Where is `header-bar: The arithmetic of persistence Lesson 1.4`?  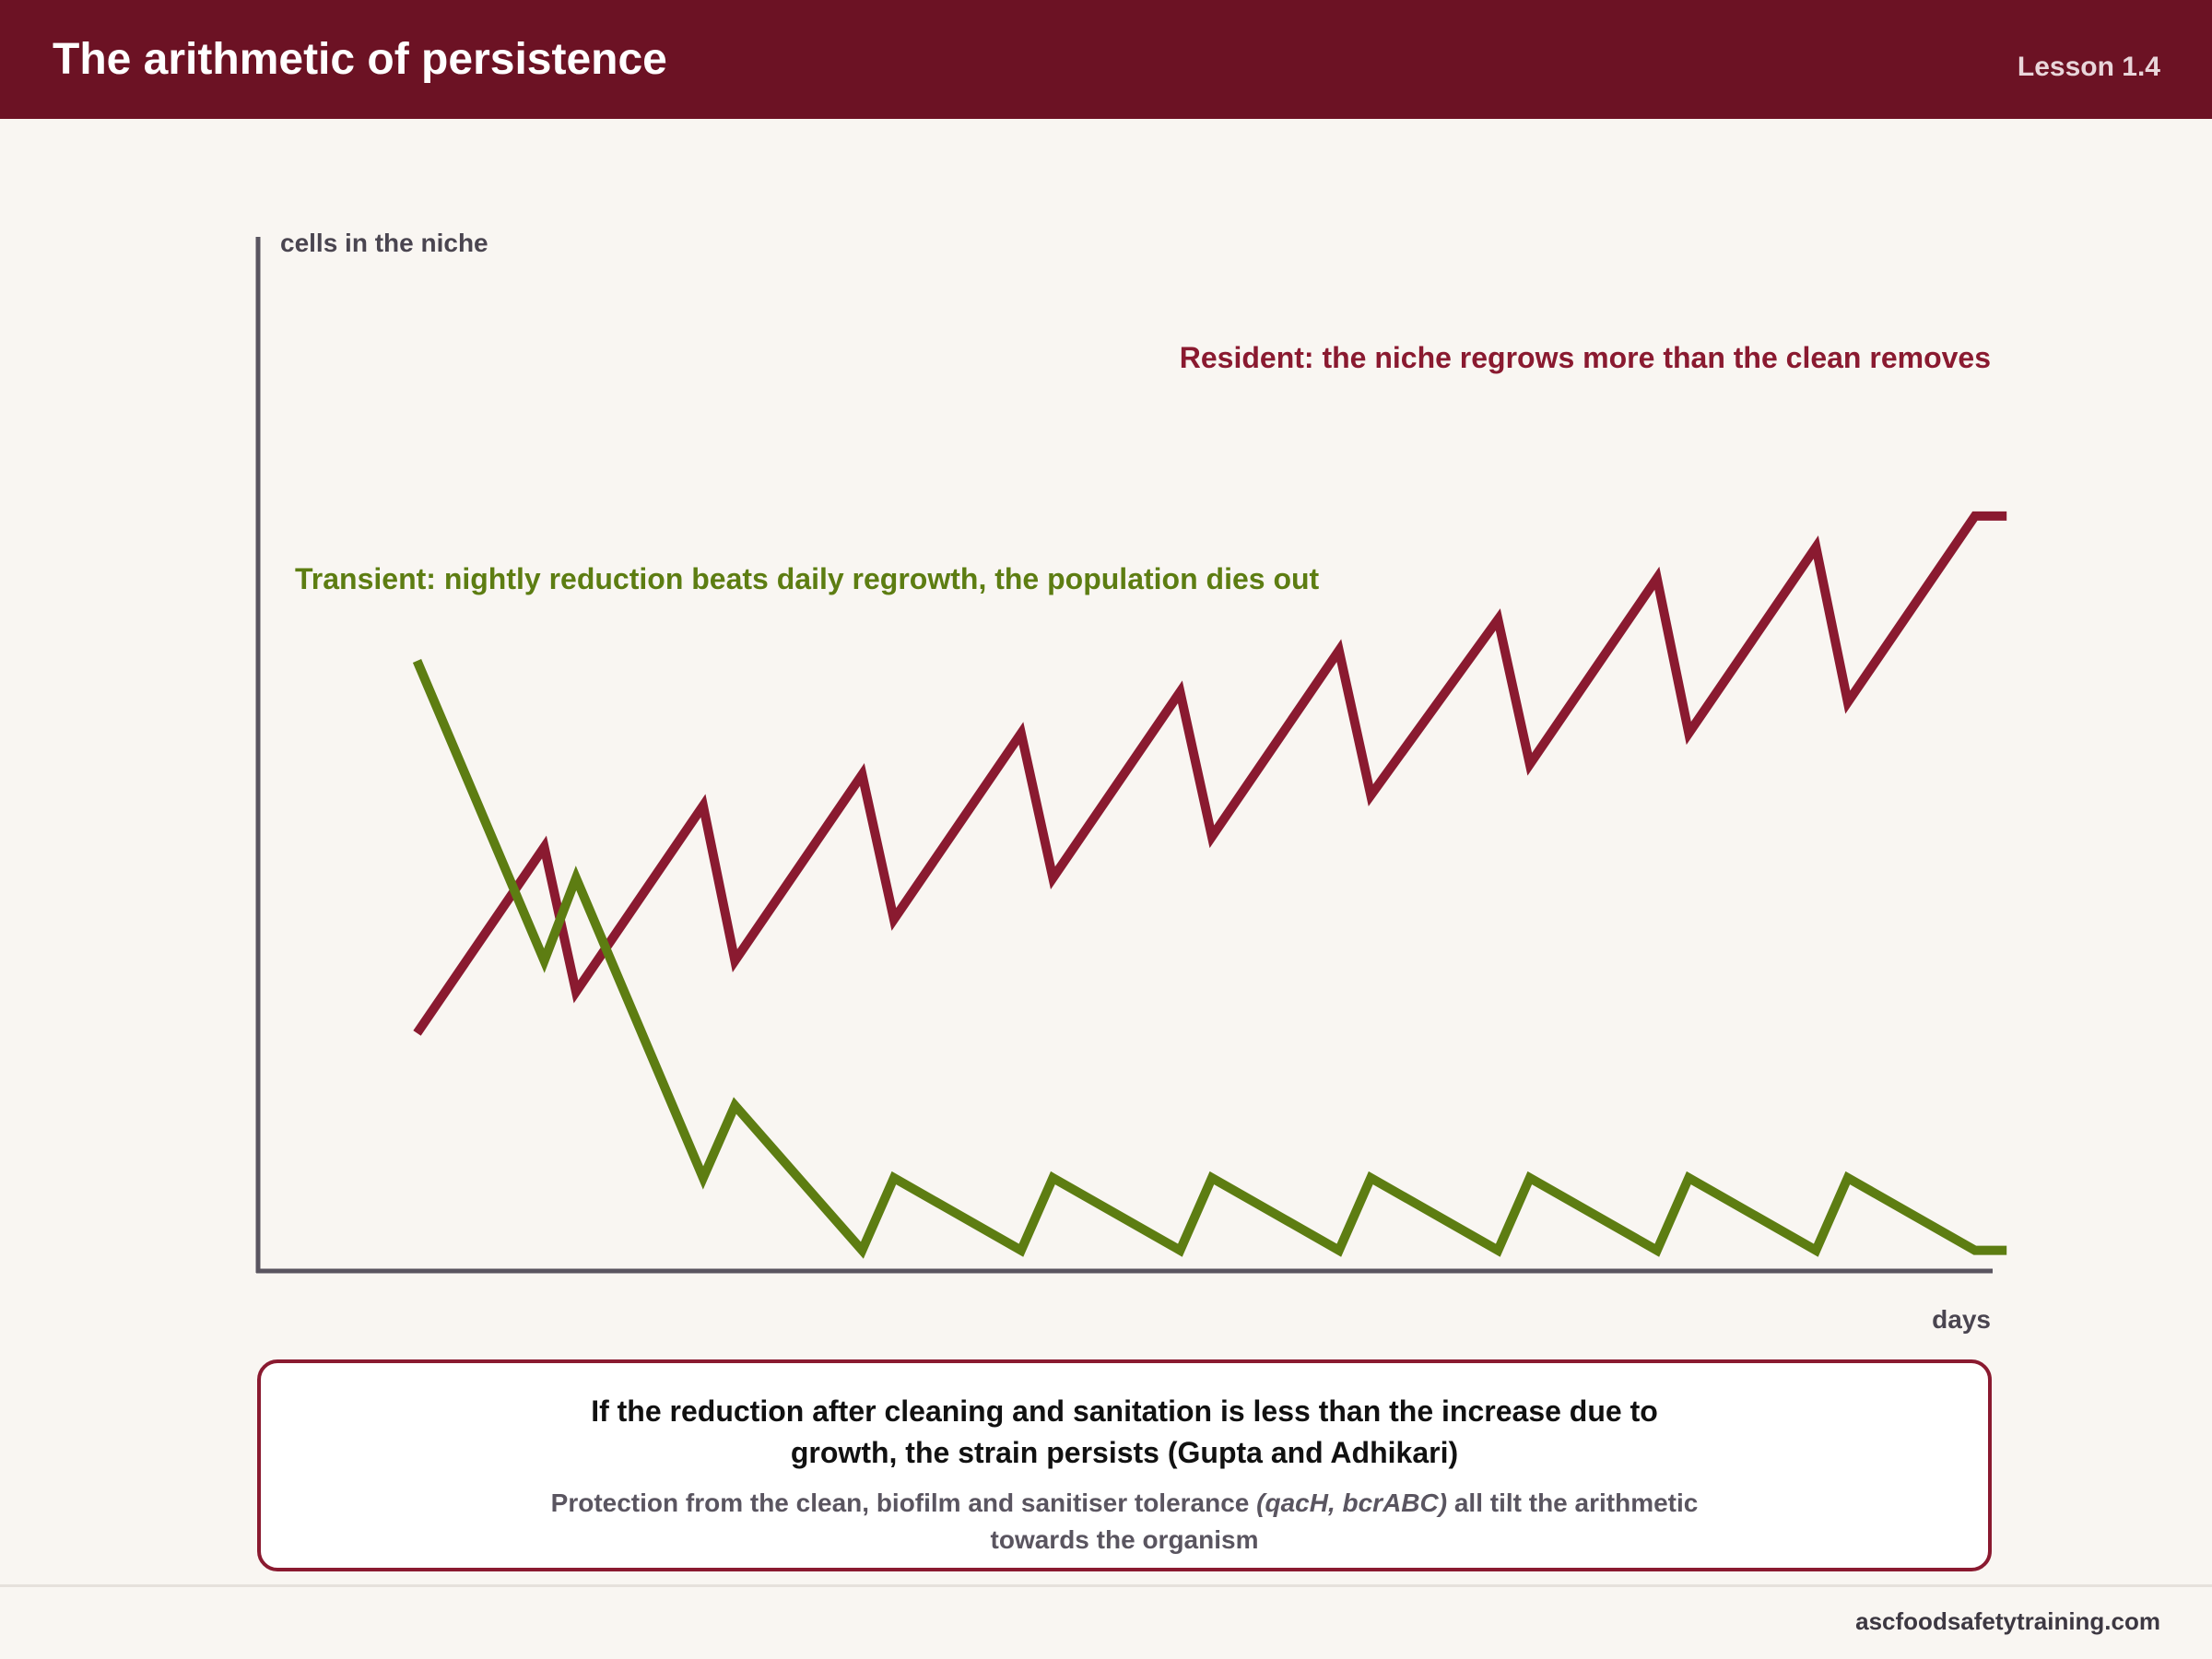 header-bar: The arithmetic of persistence Lesson 1.4 is located at coordinates (1106, 59).